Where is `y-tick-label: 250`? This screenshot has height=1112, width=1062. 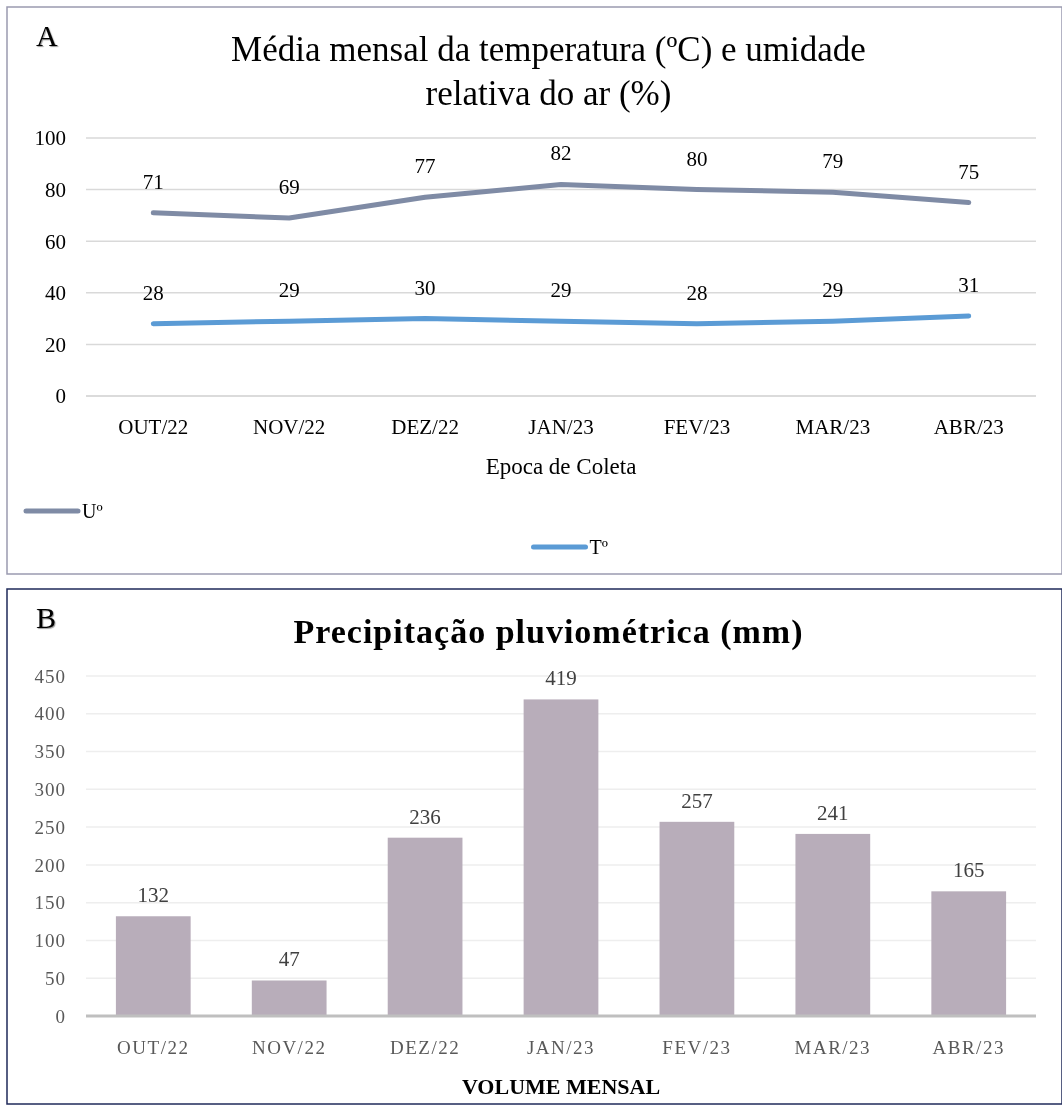 y-tick-label: 250 is located at coordinates (50, 827).